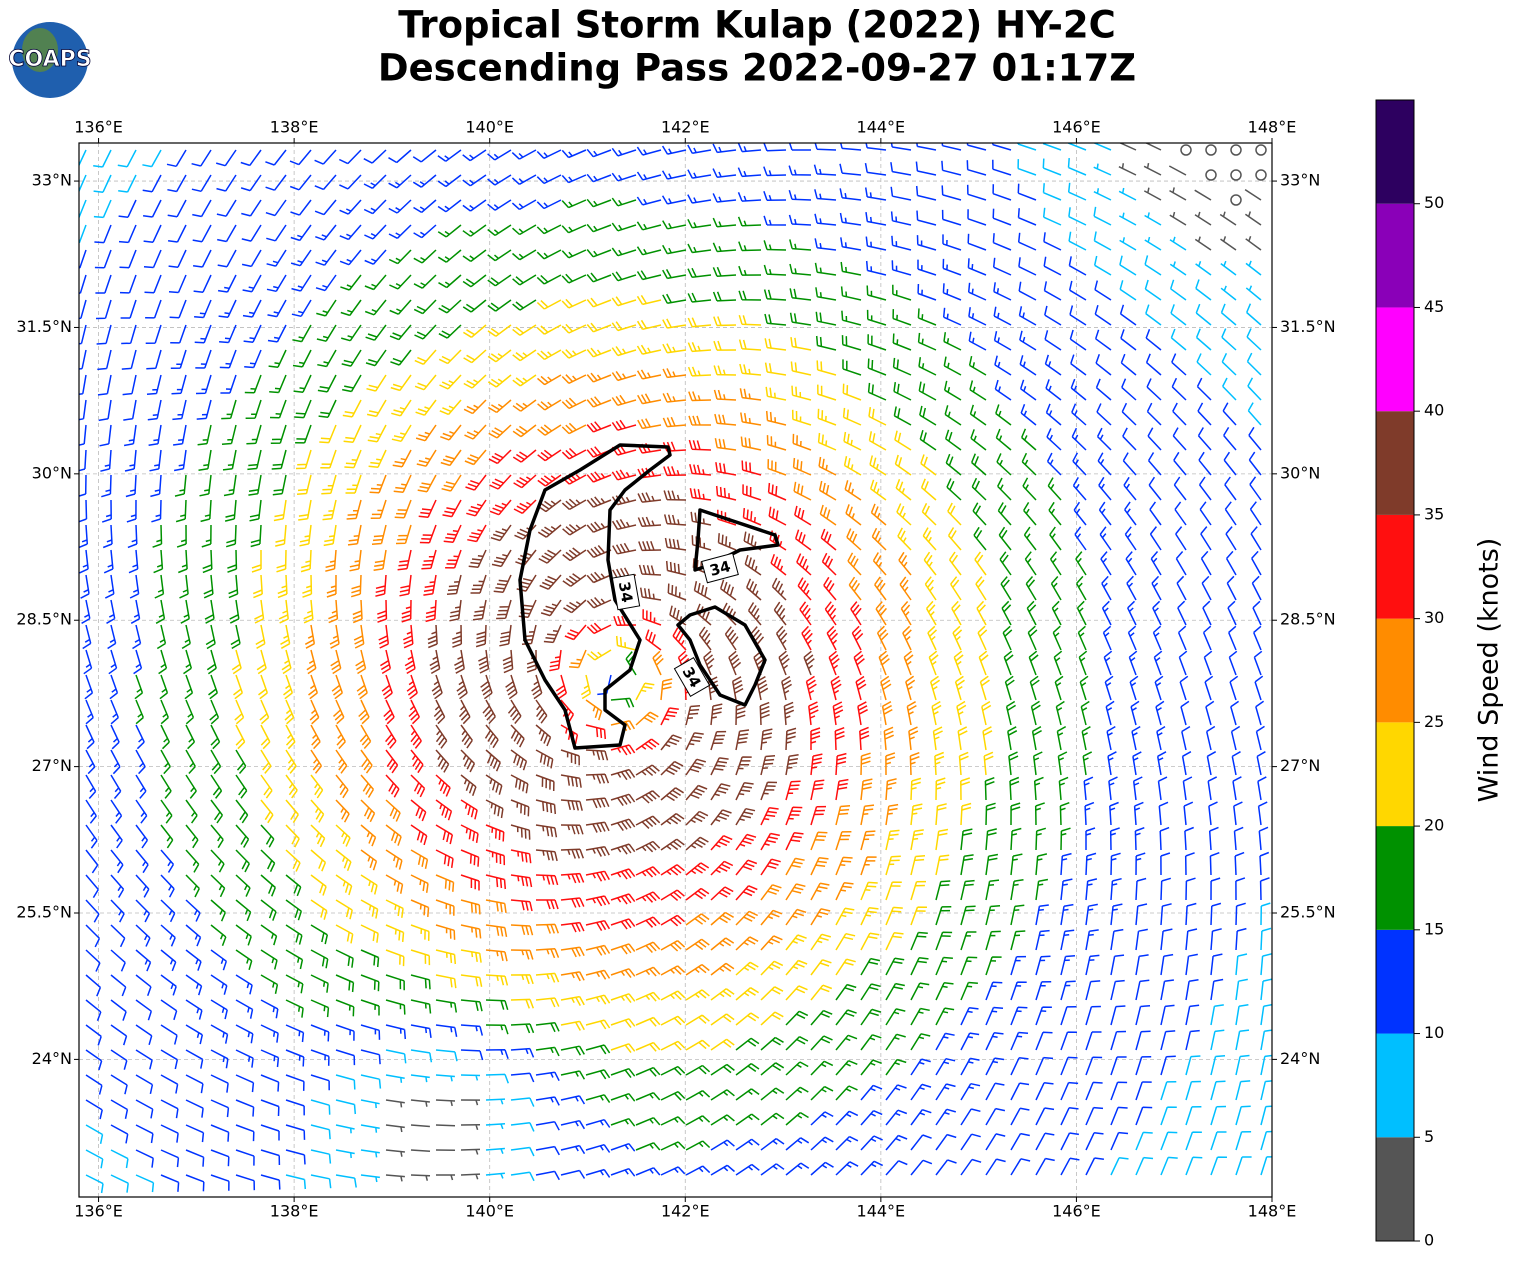 This screenshot has height=1264, width=1513. I want to click on x-tick-label: 140°E, so click(489, 1211).